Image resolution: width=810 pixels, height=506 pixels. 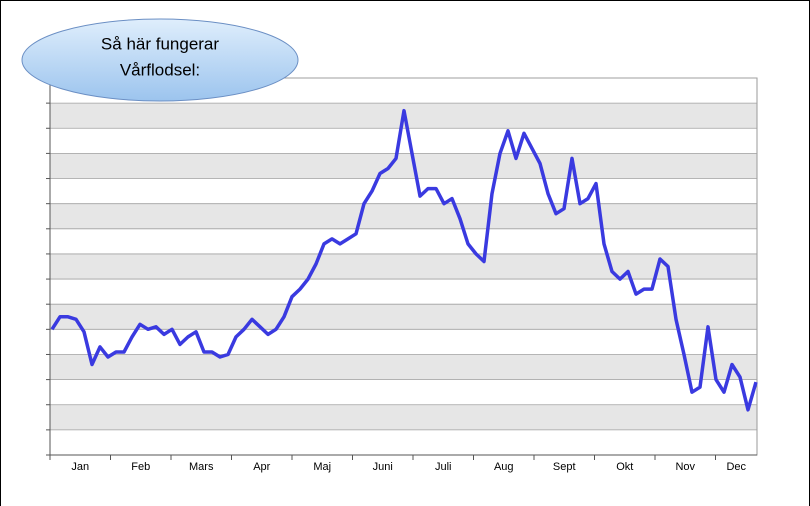 What do you see at coordinates (504, 467) in the screenshot?
I see `x-tick-label: Aug` at bounding box center [504, 467].